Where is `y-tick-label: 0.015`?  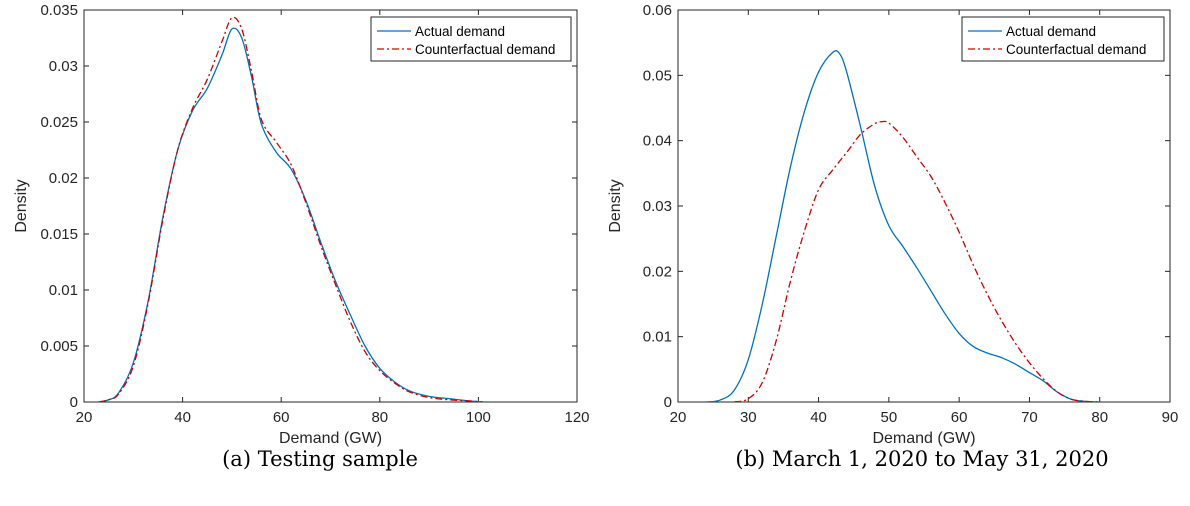 y-tick-label: 0.015 is located at coordinates (59, 234).